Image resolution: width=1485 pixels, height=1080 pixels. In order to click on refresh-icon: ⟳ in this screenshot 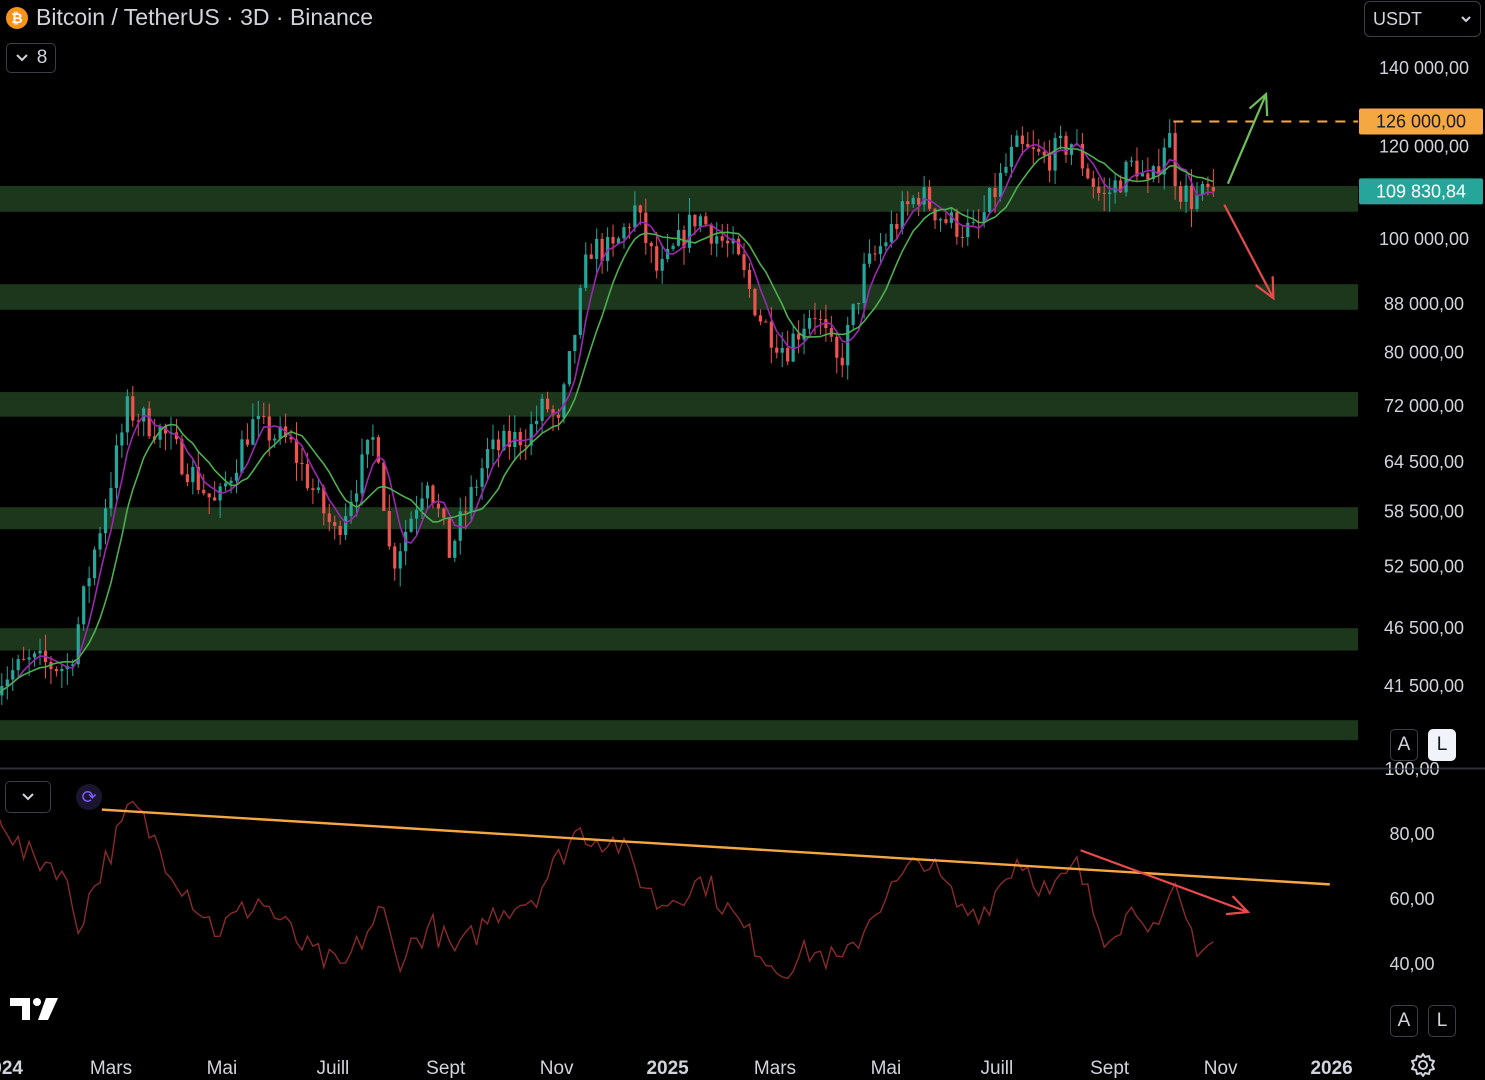, I will do `click(89, 797)`.